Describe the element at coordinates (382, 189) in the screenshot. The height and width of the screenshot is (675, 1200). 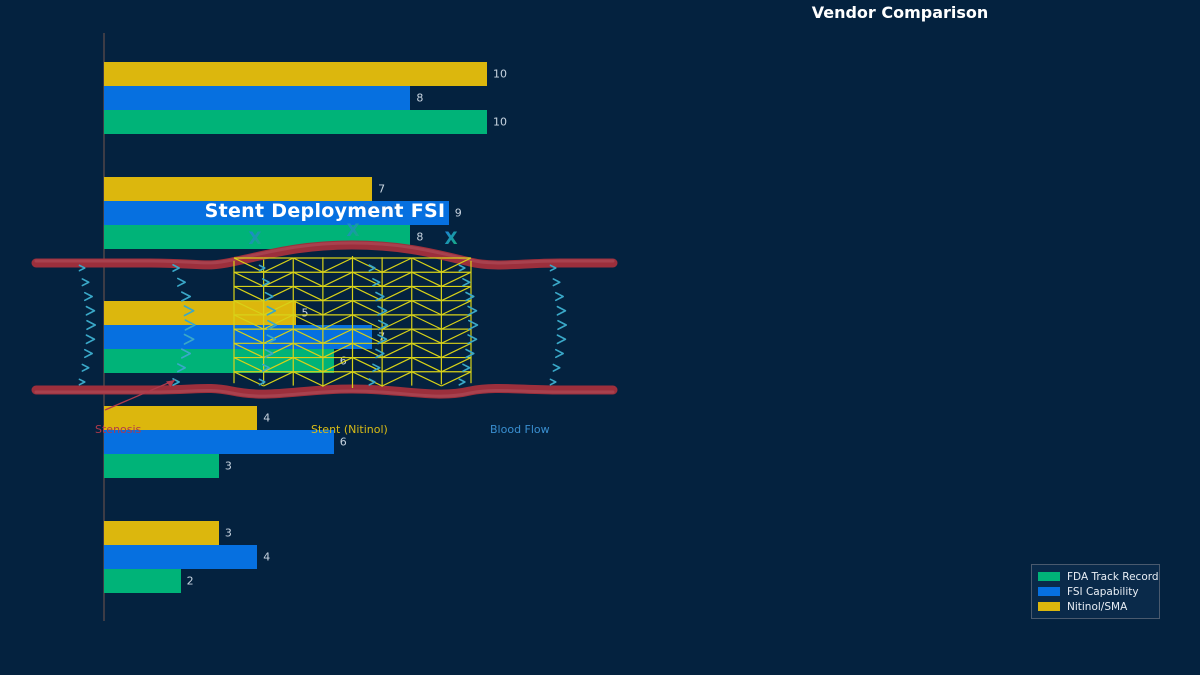
I see `chart-bar-value: 7` at that location.